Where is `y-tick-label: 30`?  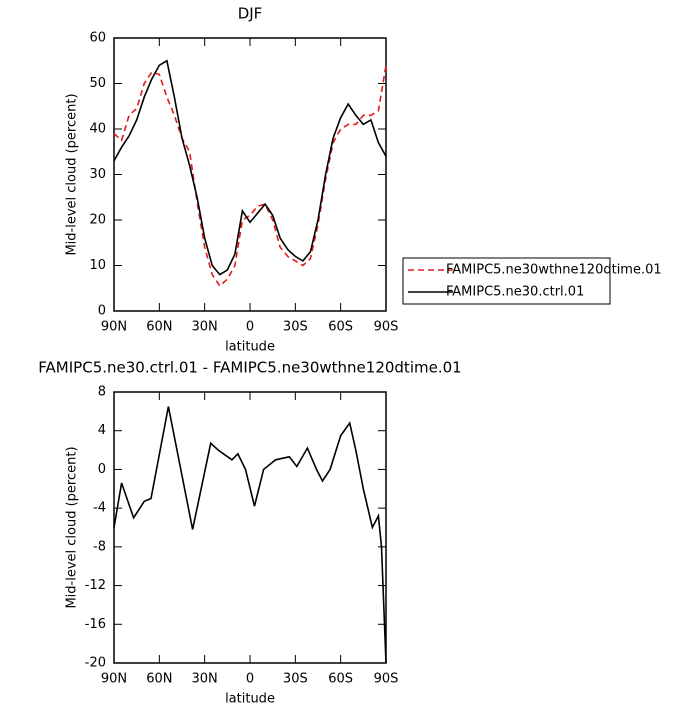 y-tick-label: 30 is located at coordinates (97, 174).